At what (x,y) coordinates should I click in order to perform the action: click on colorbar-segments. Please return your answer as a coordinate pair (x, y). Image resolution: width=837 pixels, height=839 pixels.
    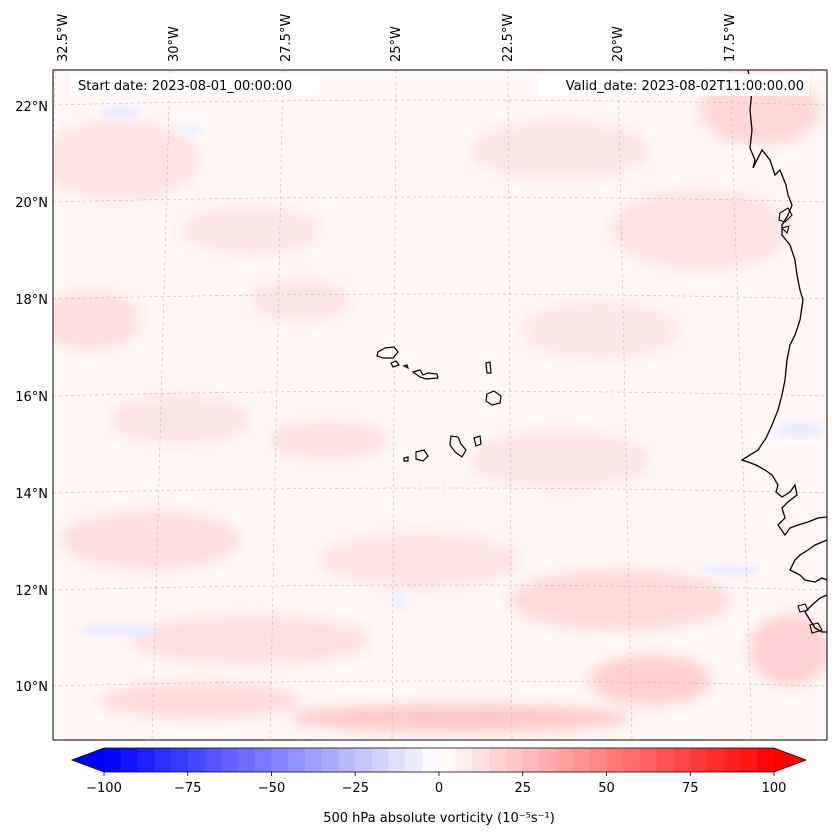
    Looking at the image, I should click on (439, 760).